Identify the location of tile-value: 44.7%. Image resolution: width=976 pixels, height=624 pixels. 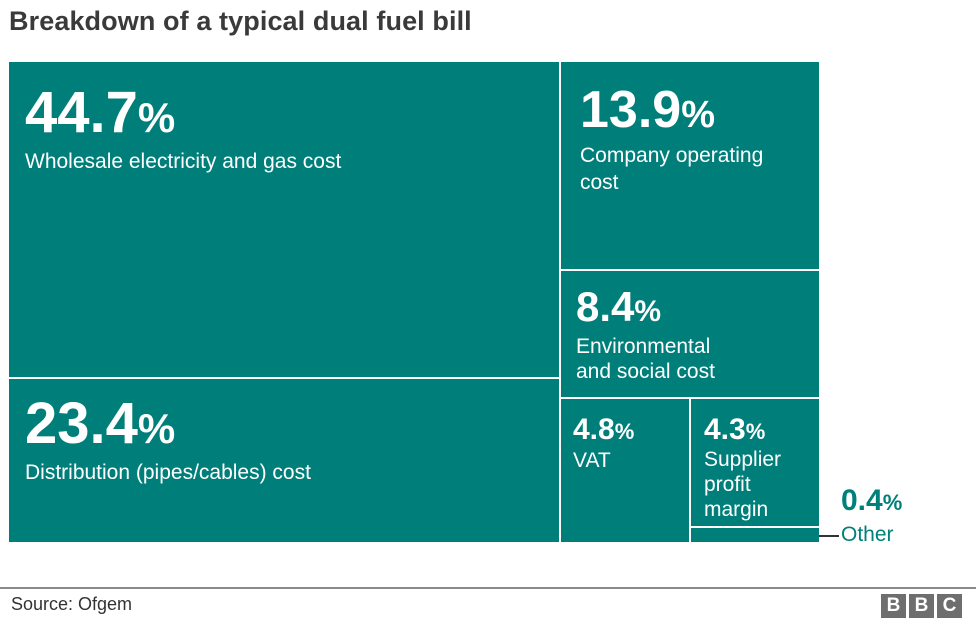
(100, 112).